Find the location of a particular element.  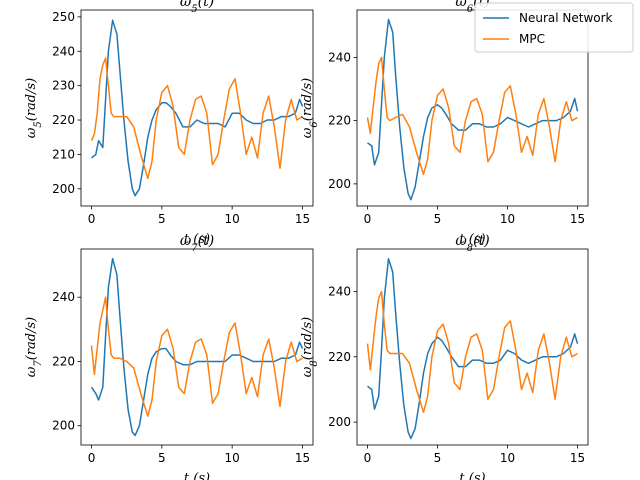

subplot-title: ω8(t) is located at coordinates (472, 243).